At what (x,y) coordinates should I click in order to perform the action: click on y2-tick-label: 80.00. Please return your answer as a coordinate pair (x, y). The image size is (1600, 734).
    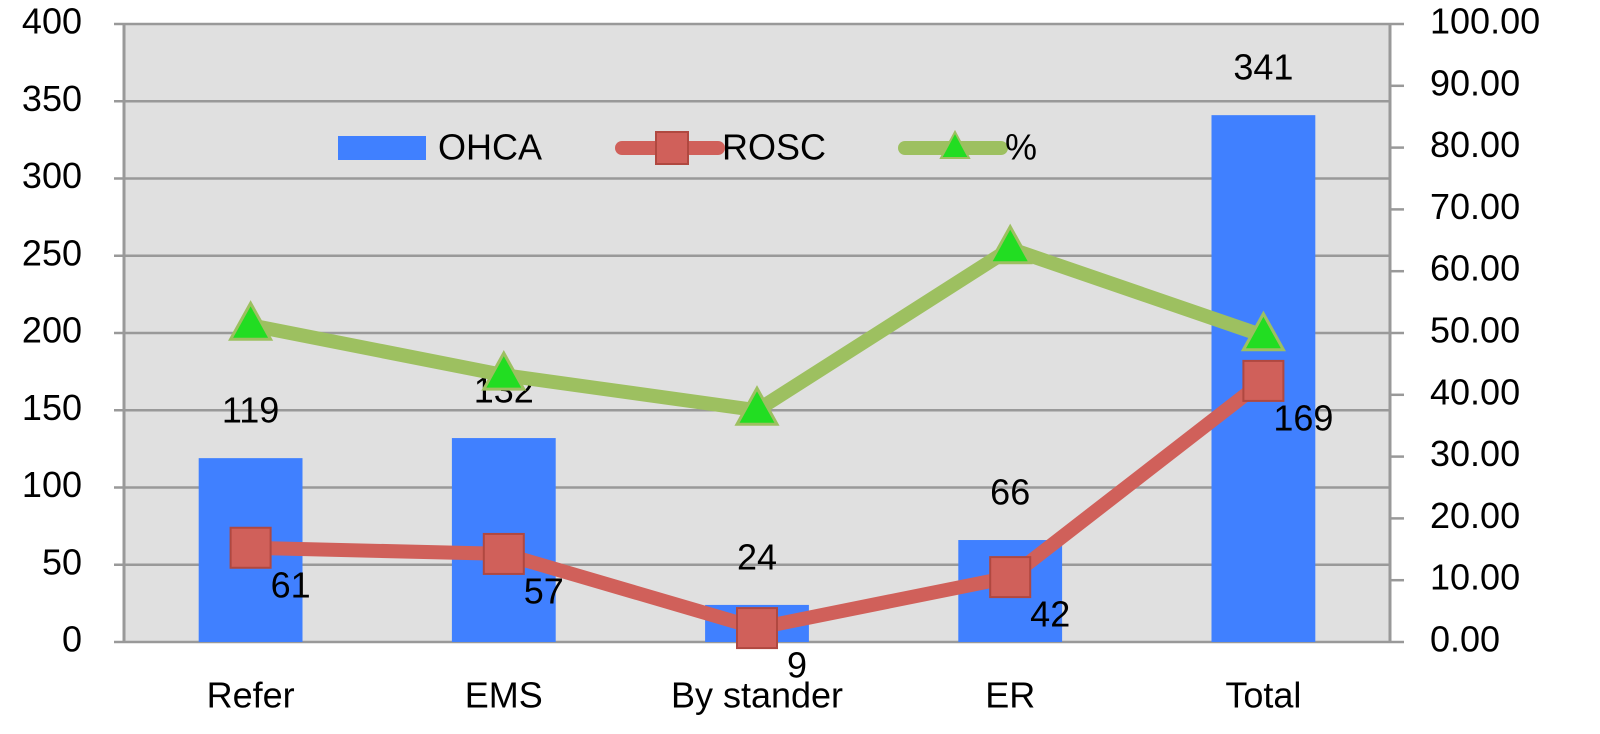
    Looking at the image, I should click on (1475, 144).